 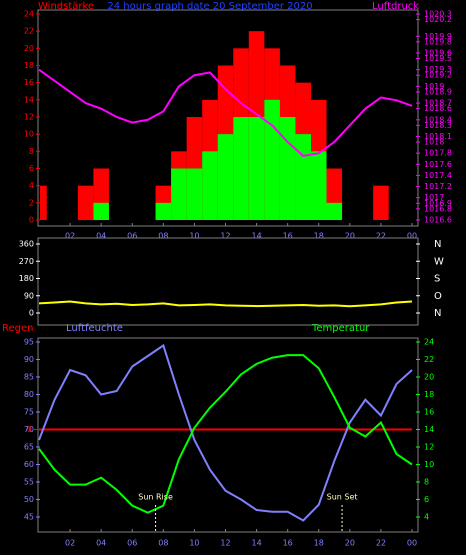 I want to click on y-tick-label: 45, so click(x=29, y=517).